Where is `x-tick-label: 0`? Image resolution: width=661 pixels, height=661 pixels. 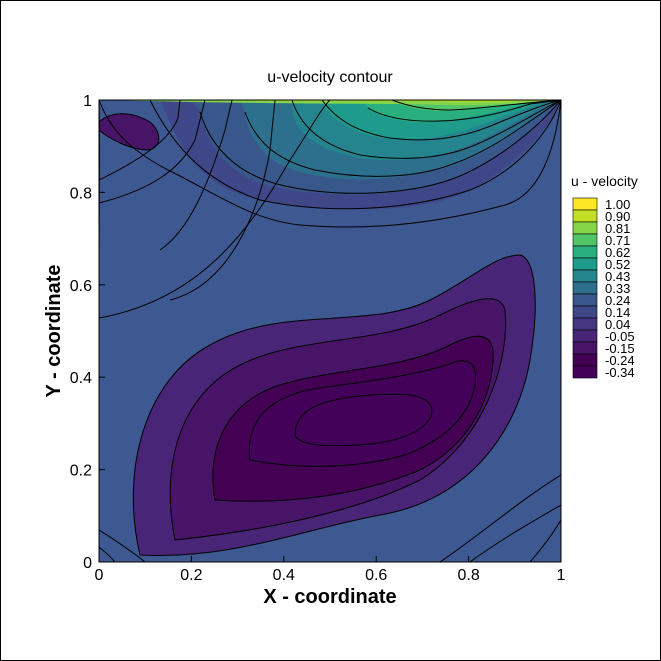 x-tick-label: 0 is located at coordinates (99, 575).